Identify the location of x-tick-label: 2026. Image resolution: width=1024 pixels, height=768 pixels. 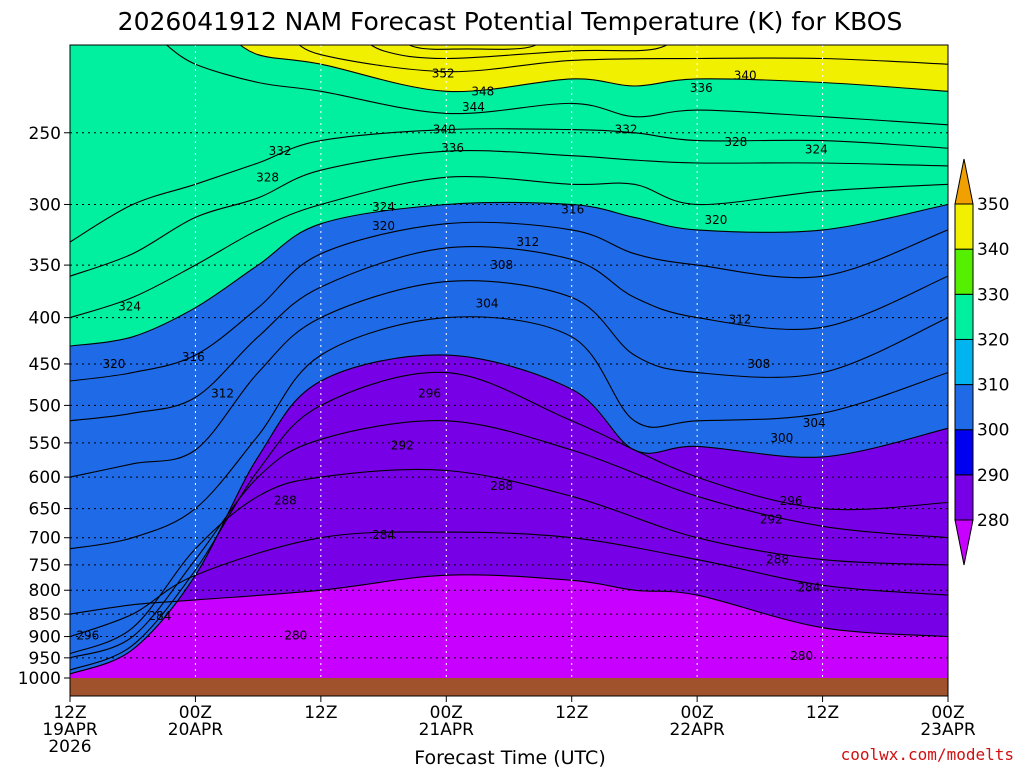
(69, 747).